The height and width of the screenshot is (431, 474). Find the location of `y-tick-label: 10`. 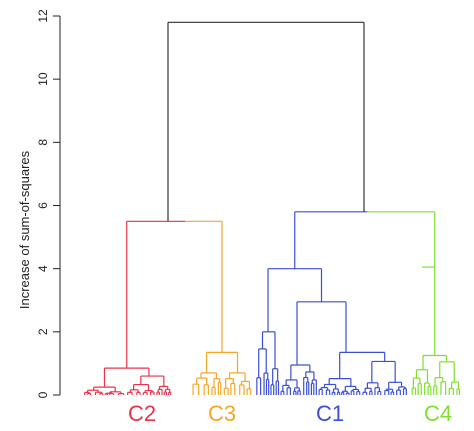

y-tick-label: 10 is located at coordinates (43, 79).